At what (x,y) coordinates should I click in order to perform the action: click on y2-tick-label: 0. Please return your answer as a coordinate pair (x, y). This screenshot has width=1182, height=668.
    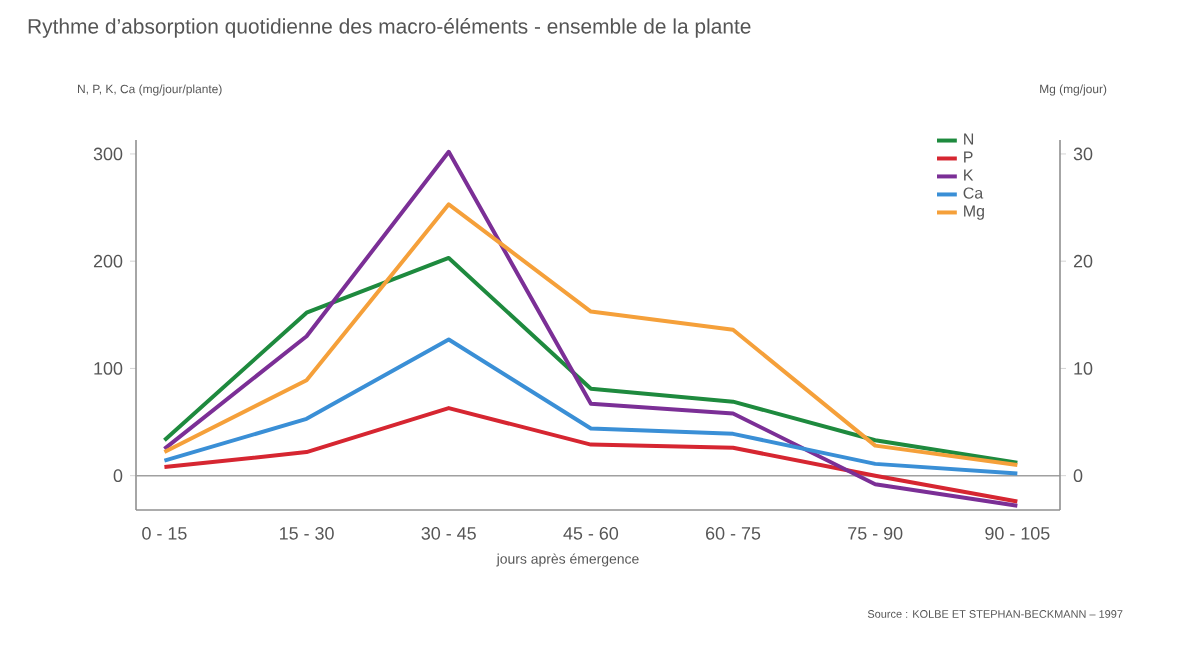
    Looking at the image, I should click on (1078, 476).